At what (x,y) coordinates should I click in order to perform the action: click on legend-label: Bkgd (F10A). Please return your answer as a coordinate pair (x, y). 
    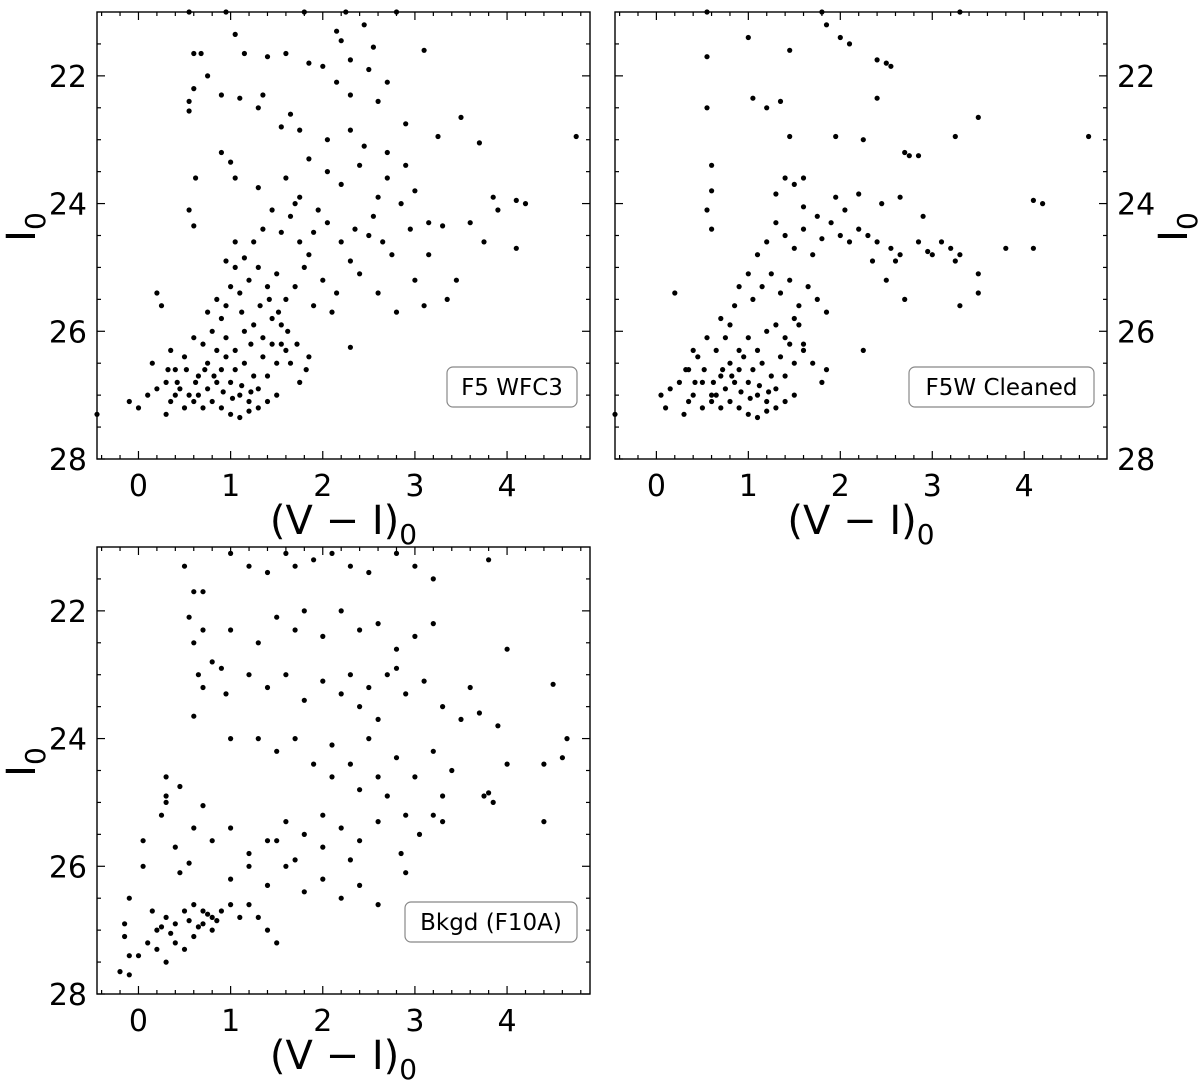
    Looking at the image, I should click on (491, 923).